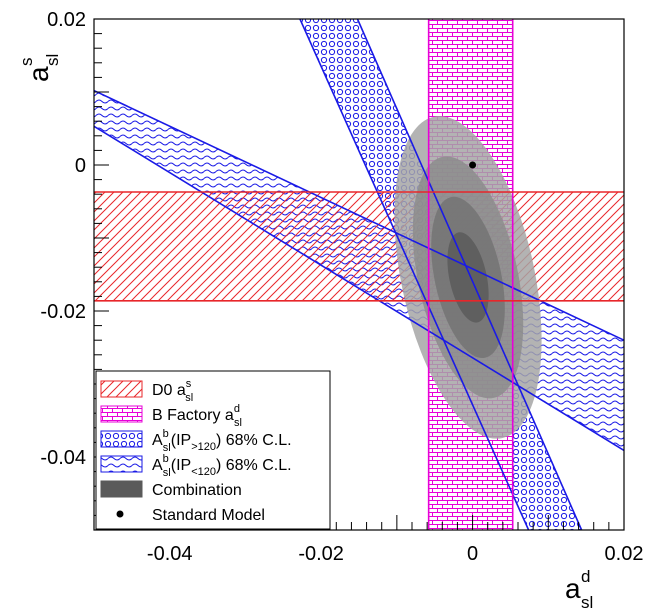 This screenshot has width=649, height=612. I want to click on legend-label-comb: Combination, so click(197, 490).